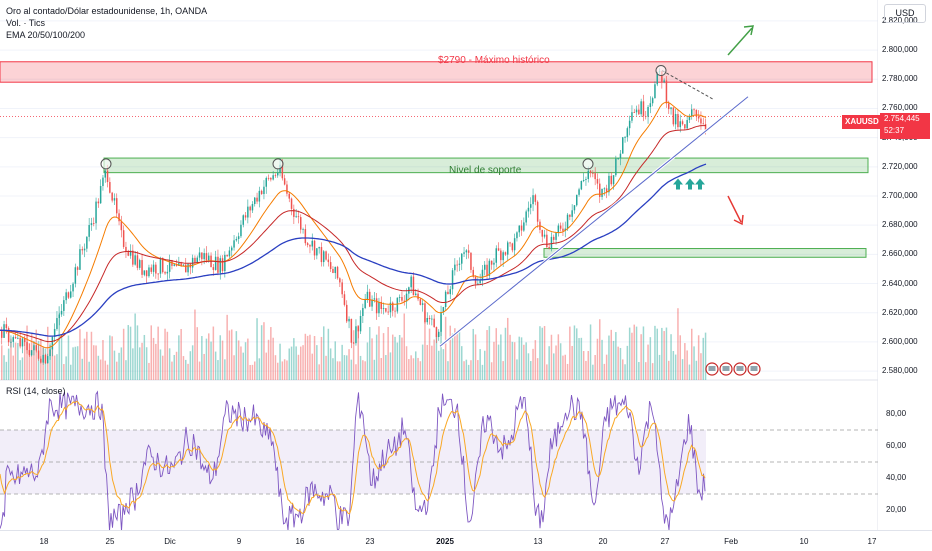 Image resolution: width=932 pixels, height=551 pixels. I want to click on ema-indicator-label: EMA 20/50/100/200, so click(46, 35).